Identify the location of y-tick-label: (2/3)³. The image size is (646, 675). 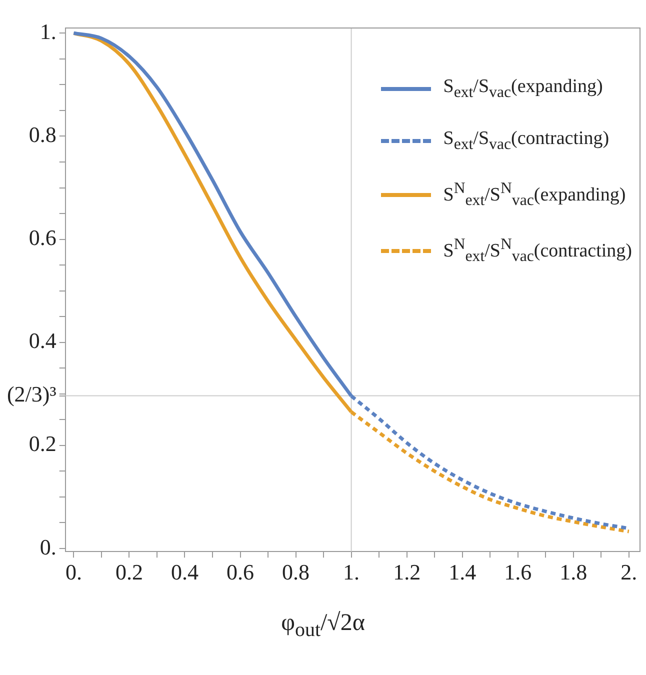
(31, 394).